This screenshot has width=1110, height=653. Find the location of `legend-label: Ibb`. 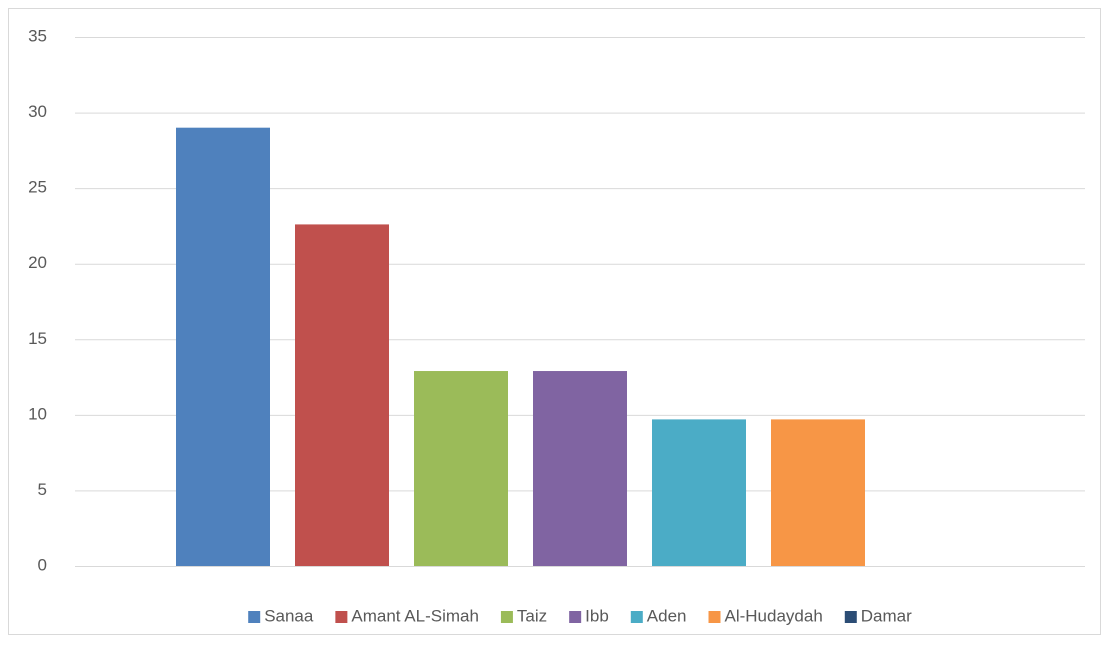

legend-label: Ibb is located at coordinates (597, 615).